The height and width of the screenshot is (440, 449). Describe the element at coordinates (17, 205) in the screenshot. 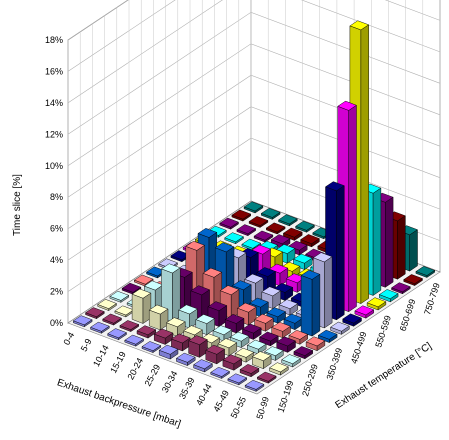

I see `y-axis-label: Time slice [%]` at that location.